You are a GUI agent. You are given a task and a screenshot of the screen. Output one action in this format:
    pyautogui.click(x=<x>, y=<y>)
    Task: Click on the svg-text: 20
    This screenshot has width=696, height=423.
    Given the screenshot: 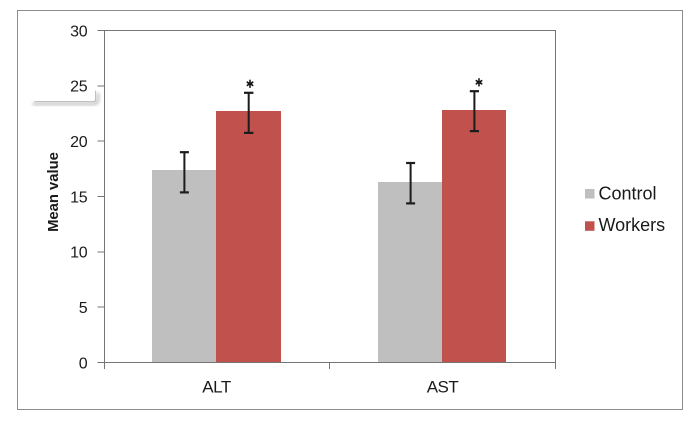 What is the action you would take?
    pyautogui.click(x=79, y=142)
    